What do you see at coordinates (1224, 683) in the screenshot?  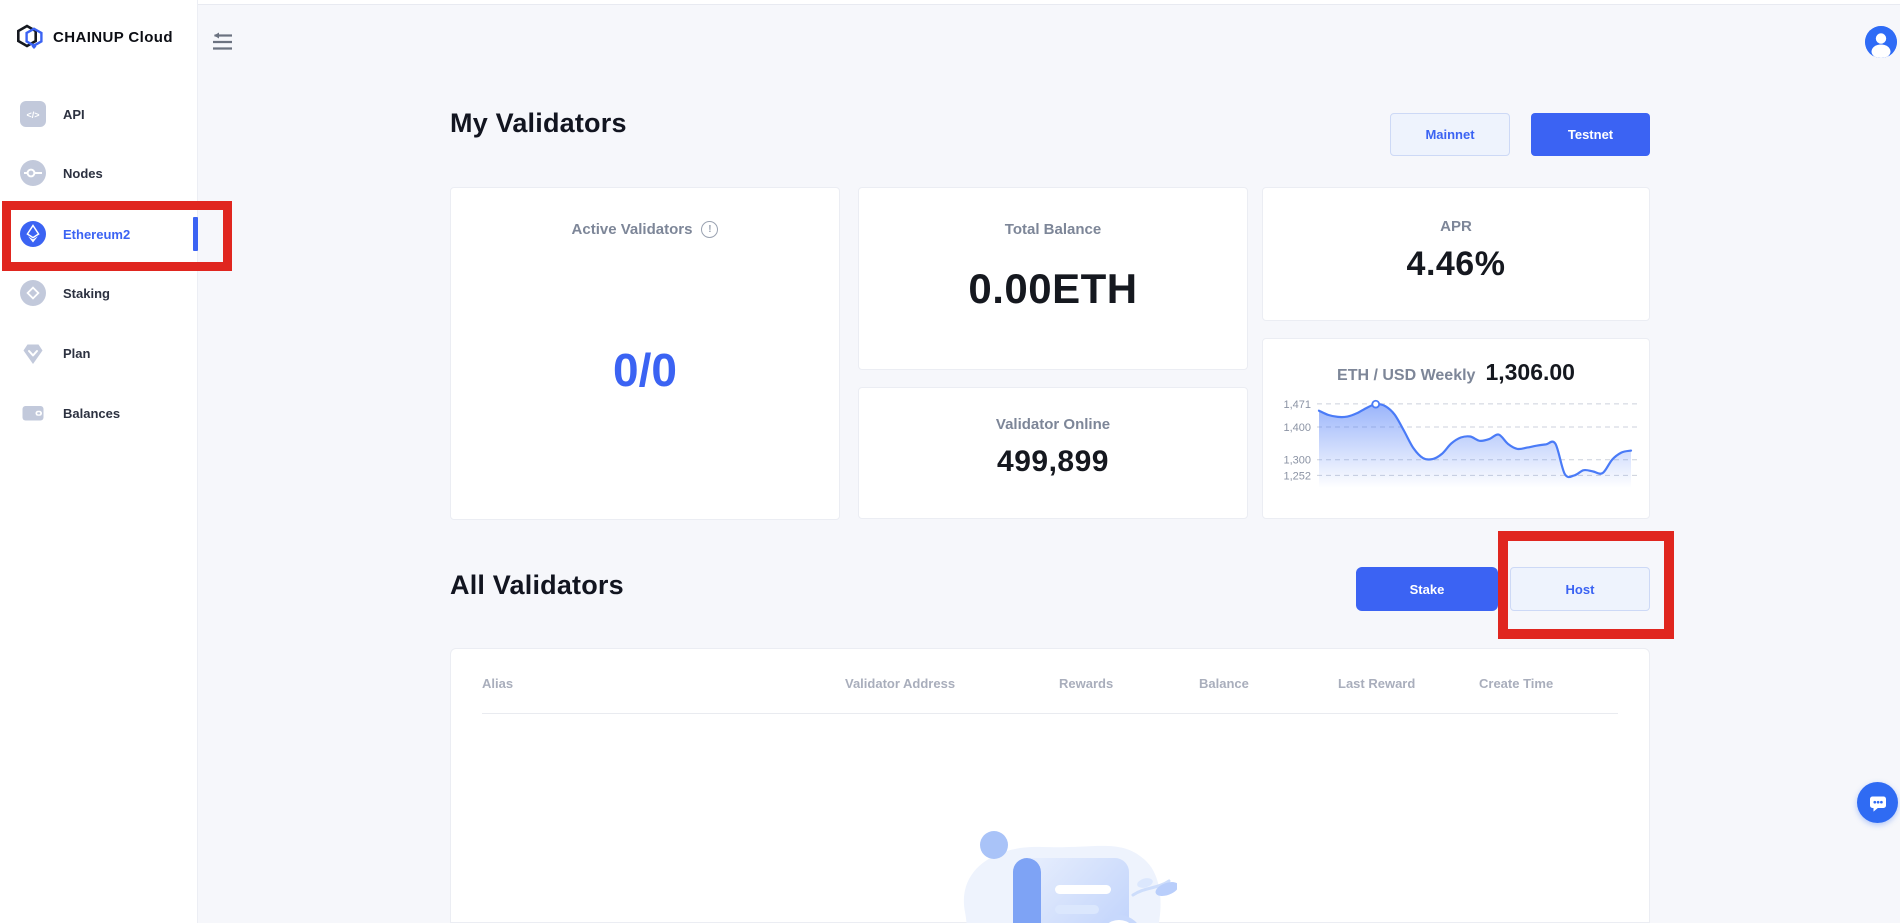 I see `col-header-balance: Balance` at bounding box center [1224, 683].